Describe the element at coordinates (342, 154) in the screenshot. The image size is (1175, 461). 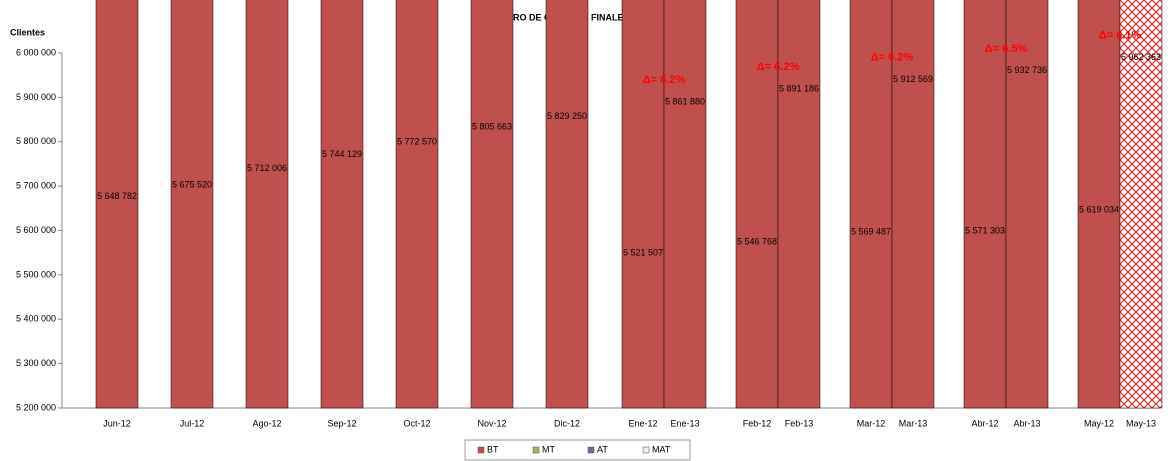
I see `total-label: 5 744 129` at that location.